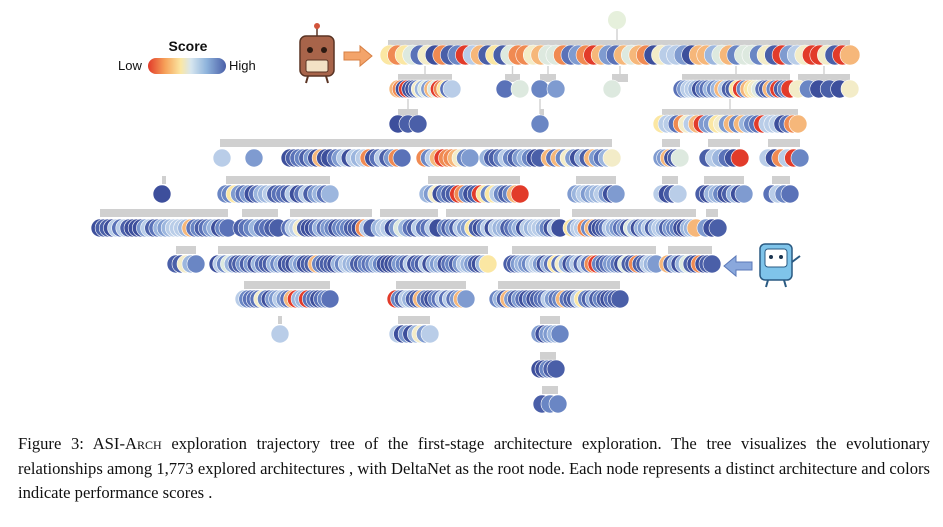 The image size is (943, 527). Describe the element at coordinates (738, 266) in the screenshot. I see `arrow-left-icon` at that location.